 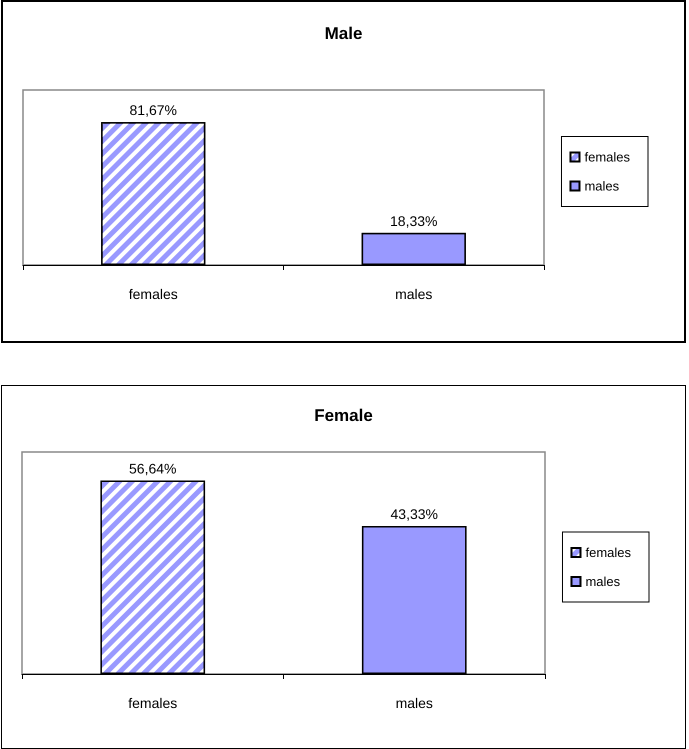 I want to click on data-label: 81,67%, so click(x=153, y=110).